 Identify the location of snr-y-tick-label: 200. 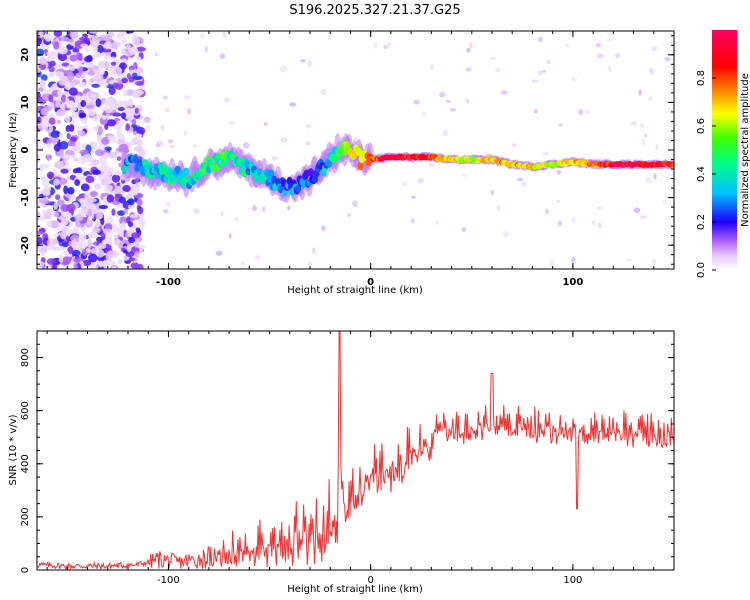
(25, 516).